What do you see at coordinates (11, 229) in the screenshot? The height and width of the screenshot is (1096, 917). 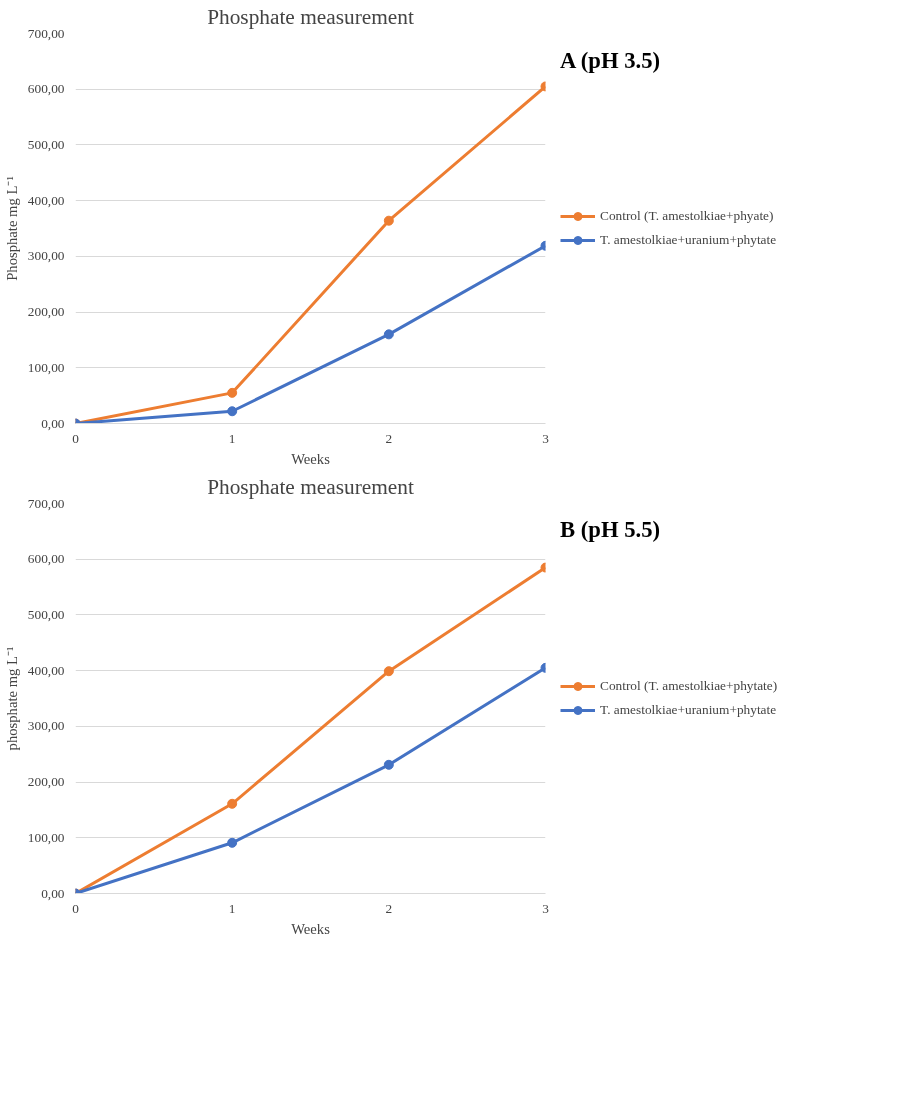 I see `y-axis-title: Phosphate mg L⁻¹` at bounding box center [11, 229].